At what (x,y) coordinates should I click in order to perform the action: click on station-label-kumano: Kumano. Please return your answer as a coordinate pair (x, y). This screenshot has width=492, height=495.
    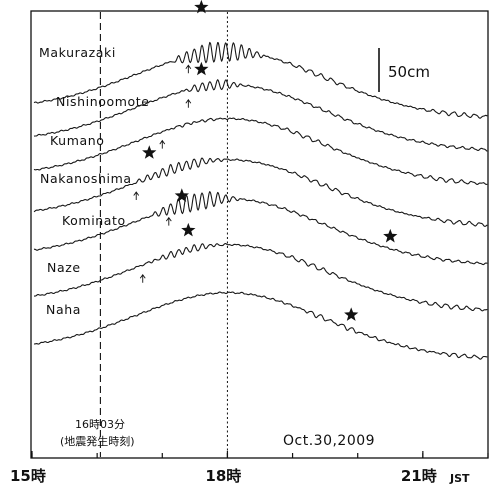
    Looking at the image, I should click on (77, 140).